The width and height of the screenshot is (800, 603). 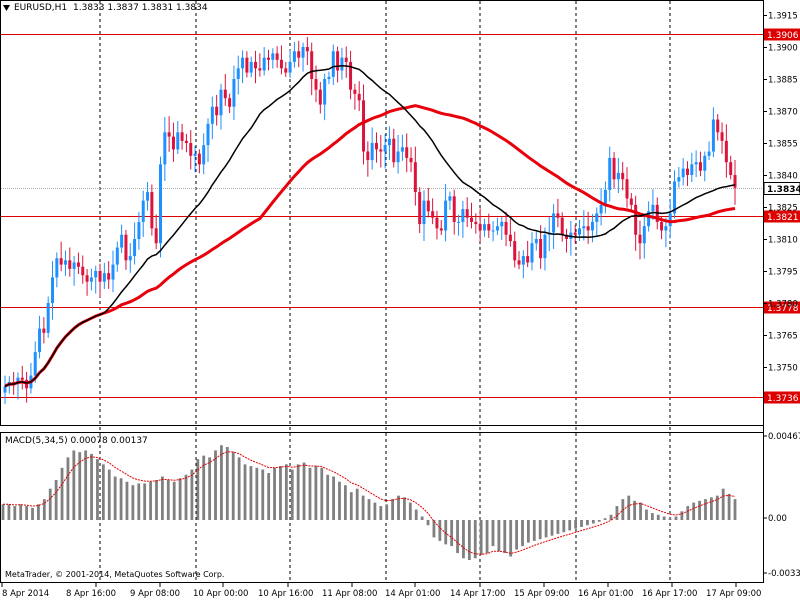 I want to click on time-axis-label: 16 Apr 01:00, so click(x=605, y=594).